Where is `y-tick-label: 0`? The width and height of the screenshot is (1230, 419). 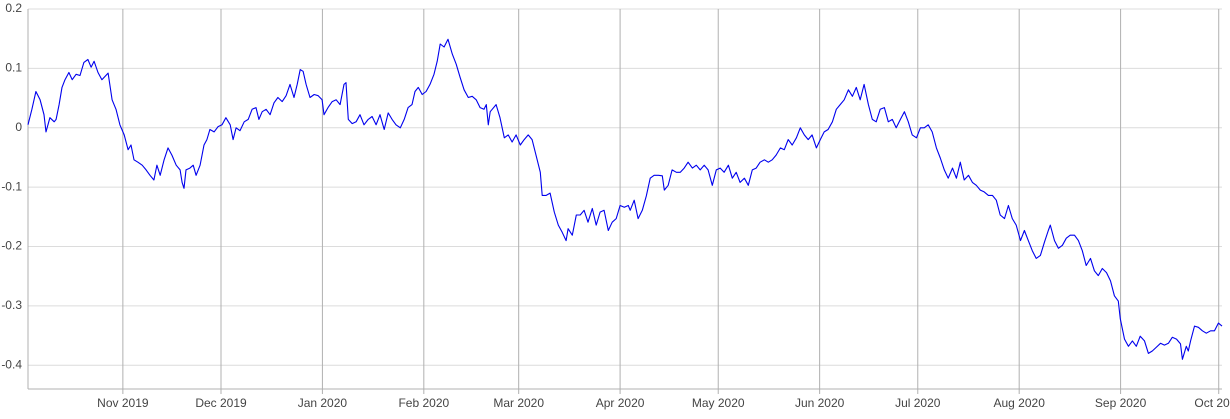
y-tick-label: 0 is located at coordinates (18, 127).